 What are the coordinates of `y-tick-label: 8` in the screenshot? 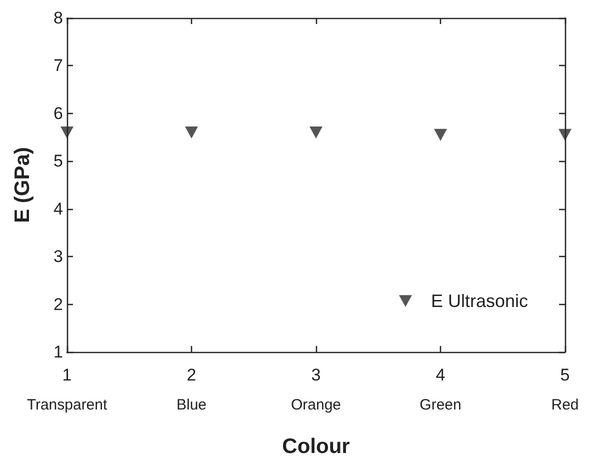 It's located at (58, 18).